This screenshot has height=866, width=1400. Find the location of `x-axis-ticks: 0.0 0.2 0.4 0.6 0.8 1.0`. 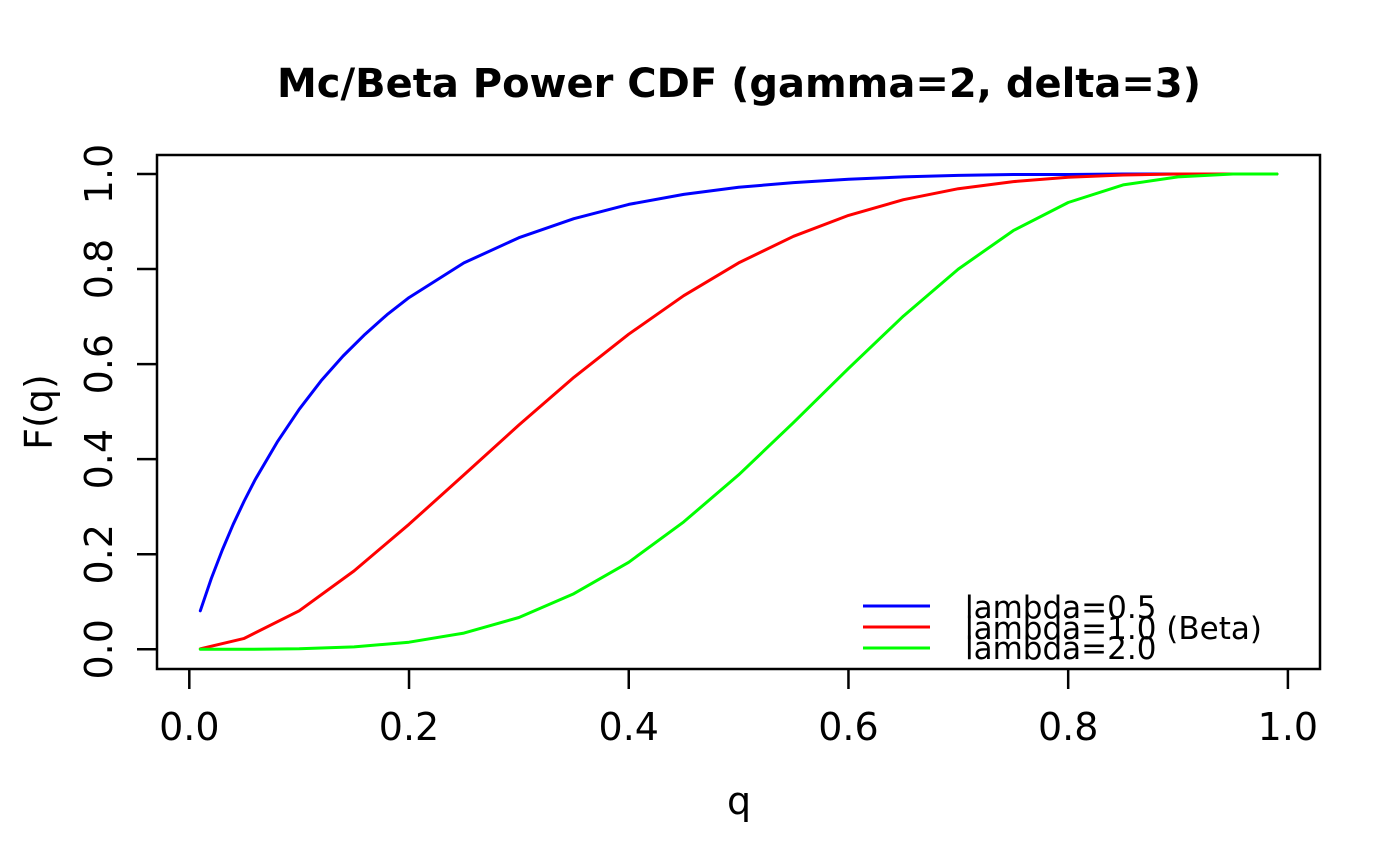

x-axis-ticks: 0.0 0.2 0.4 0.6 0.8 1.0 is located at coordinates (738, 709).